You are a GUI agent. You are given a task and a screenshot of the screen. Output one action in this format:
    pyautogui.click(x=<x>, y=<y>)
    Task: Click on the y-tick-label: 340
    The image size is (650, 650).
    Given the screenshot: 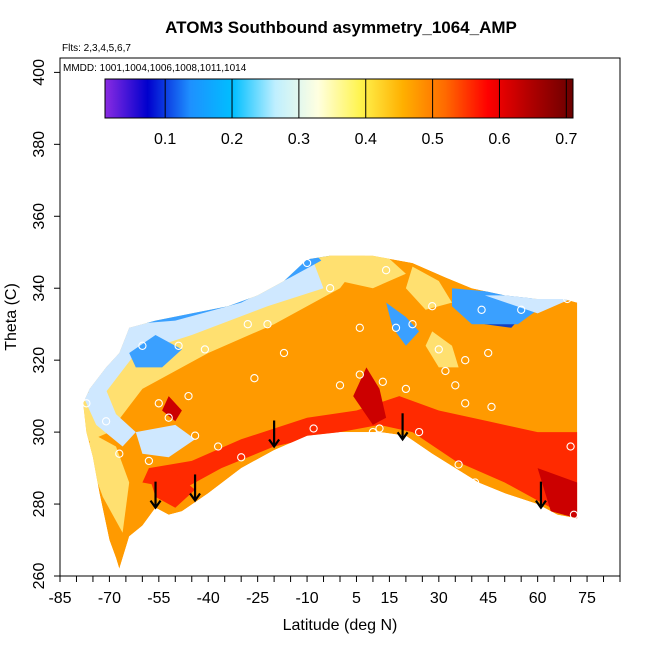 What is the action you would take?
    pyautogui.click(x=39, y=288)
    